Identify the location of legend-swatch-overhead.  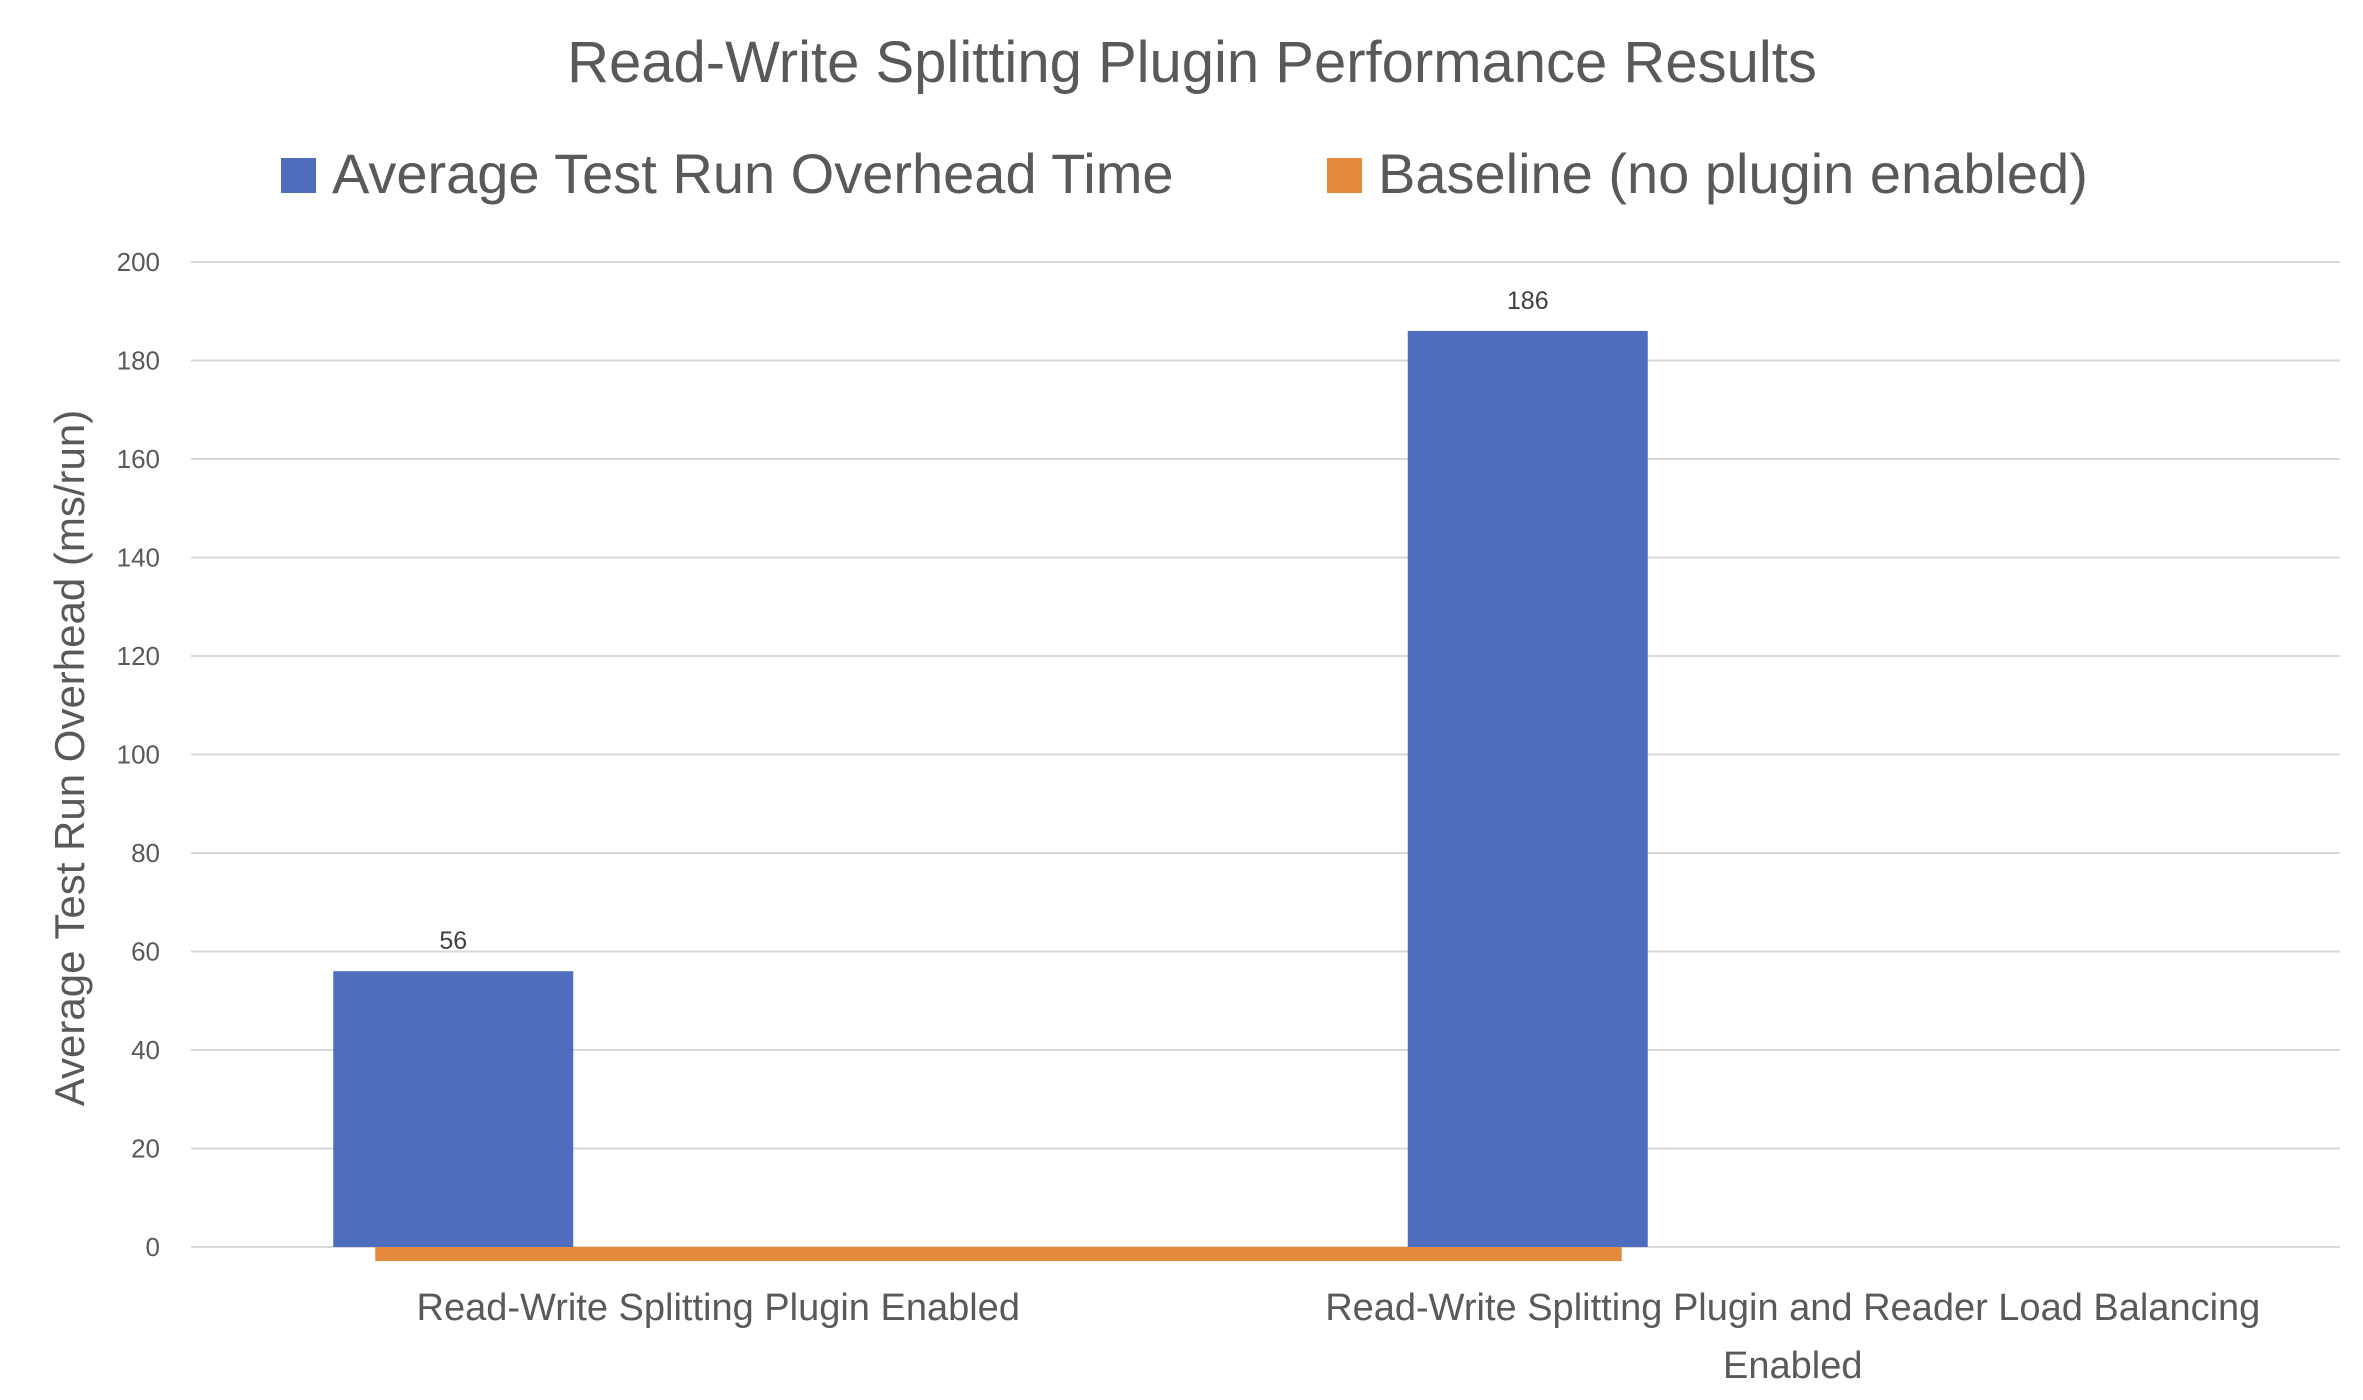
(298, 175).